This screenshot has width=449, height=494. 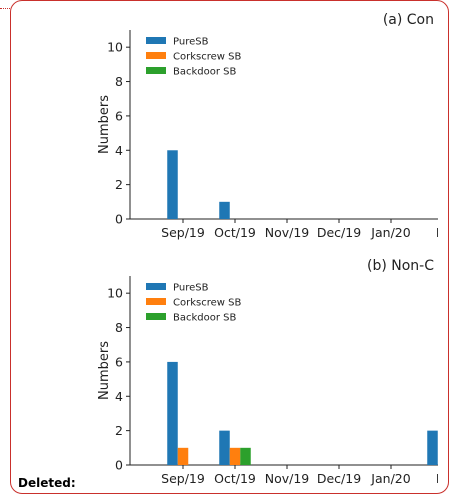 I want to click on deleted-label: Deleted:, so click(x=47, y=483).